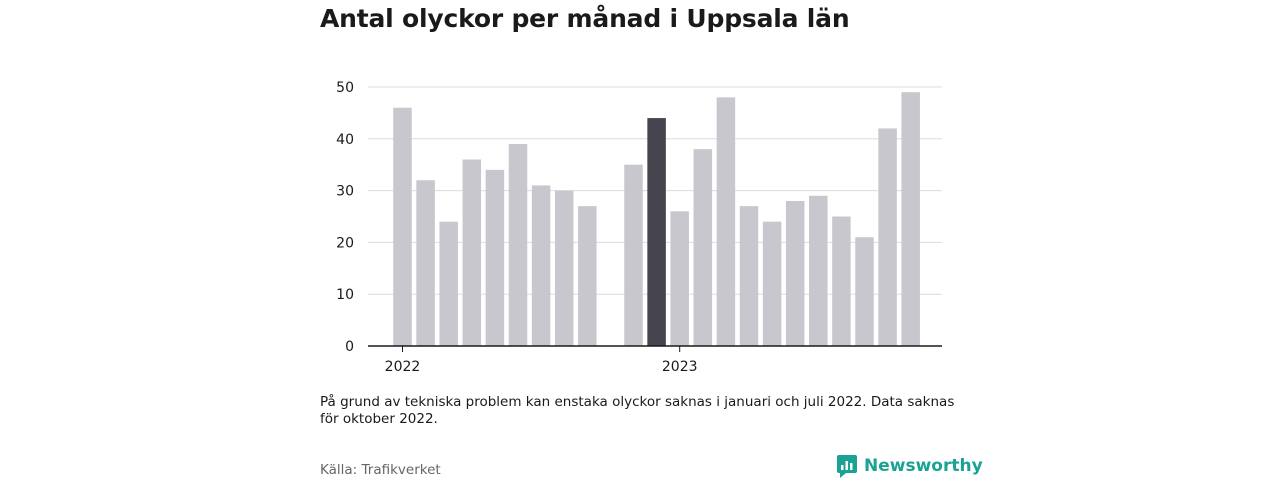 Image resolution: width=1280 pixels, height=480 pixels. Describe the element at coordinates (403, 367) in the screenshot. I see `x-tick-label-2022: 2022` at that location.